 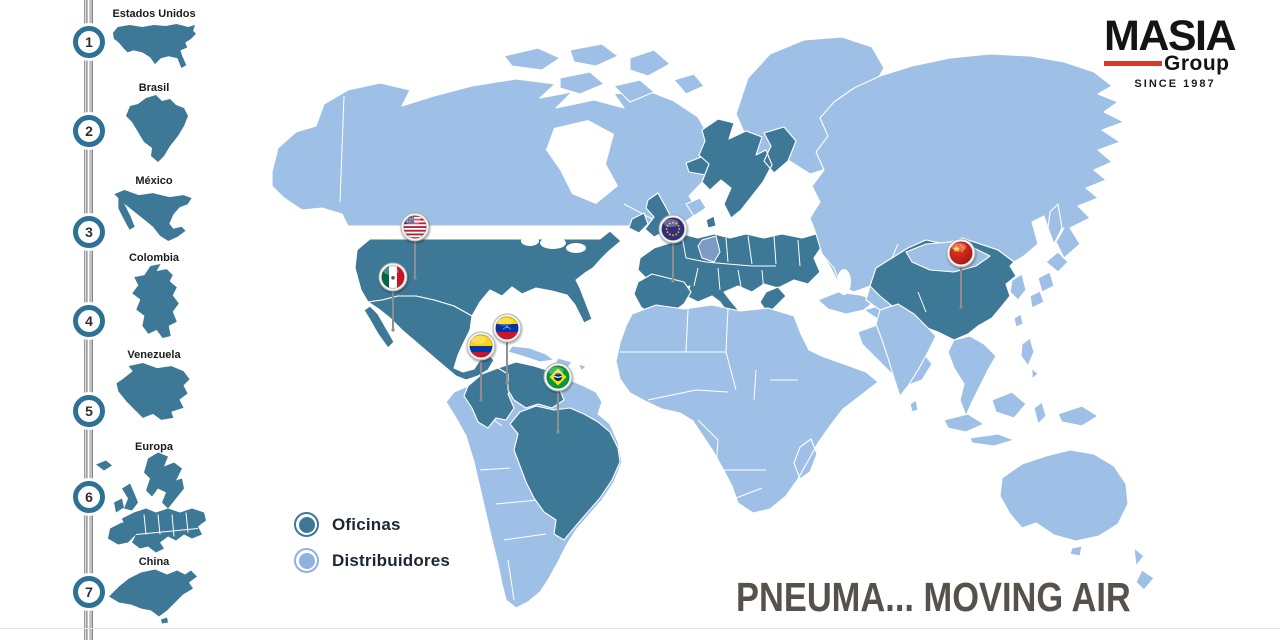 What do you see at coordinates (1197, 63) in the screenshot?
I see `logo-sub-brand: Group` at bounding box center [1197, 63].